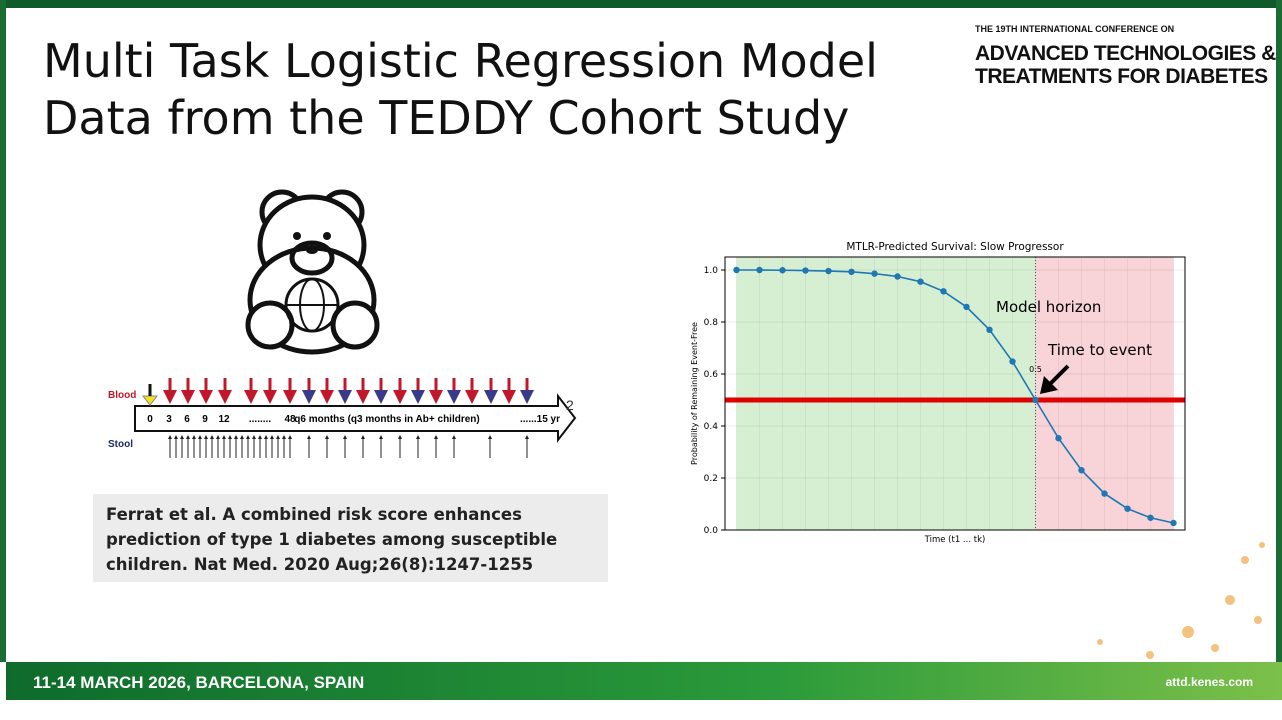 The image size is (1282, 720). I want to click on plot-frame, so click(955, 393).